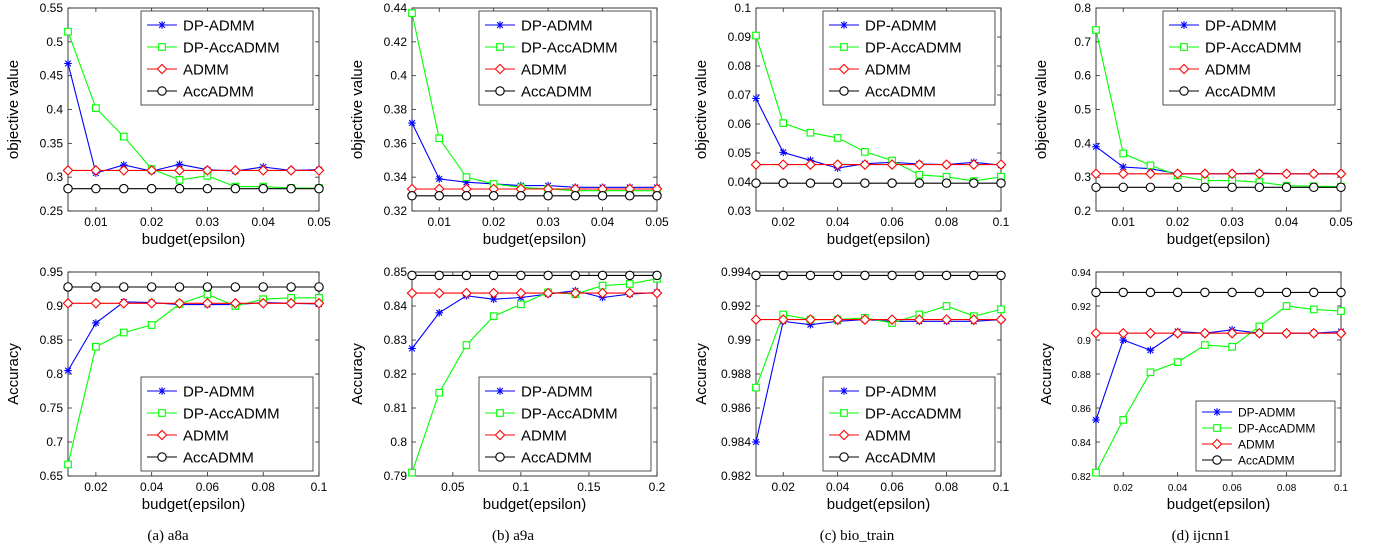 This screenshot has width=1377, height=558. What do you see at coordinates (208, 487) in the screenshot?
I see `x-tick-label: 0.06` at bounding box center [208, 487].